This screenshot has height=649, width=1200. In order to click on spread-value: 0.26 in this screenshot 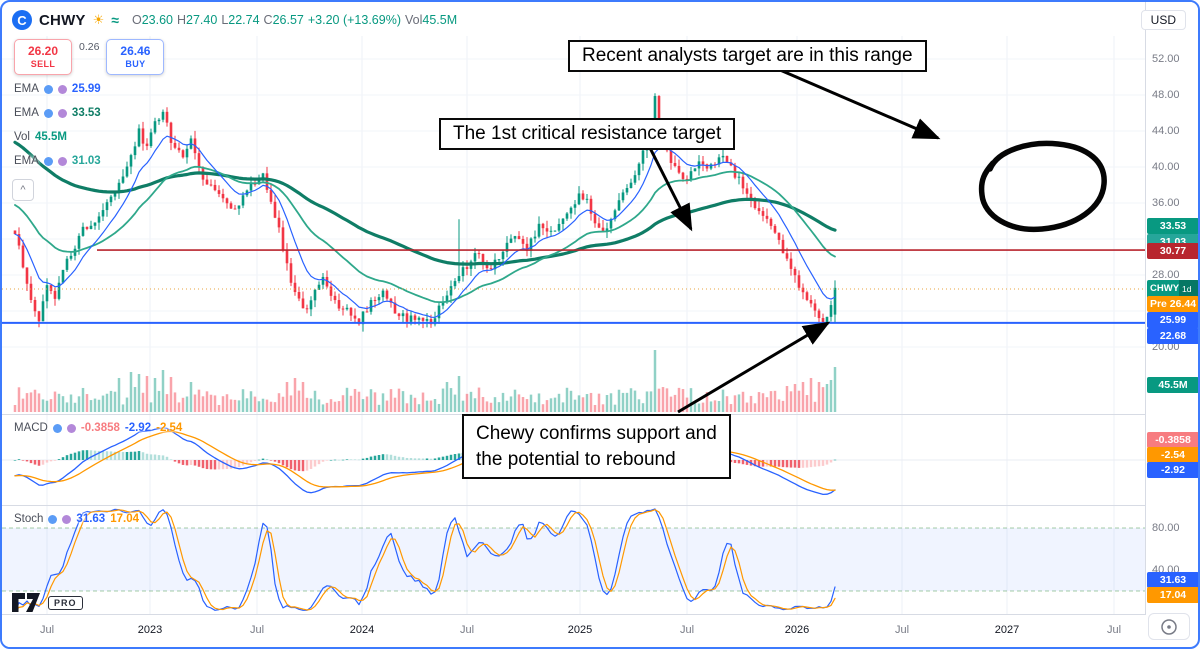, I will do `click(89, 47)`.